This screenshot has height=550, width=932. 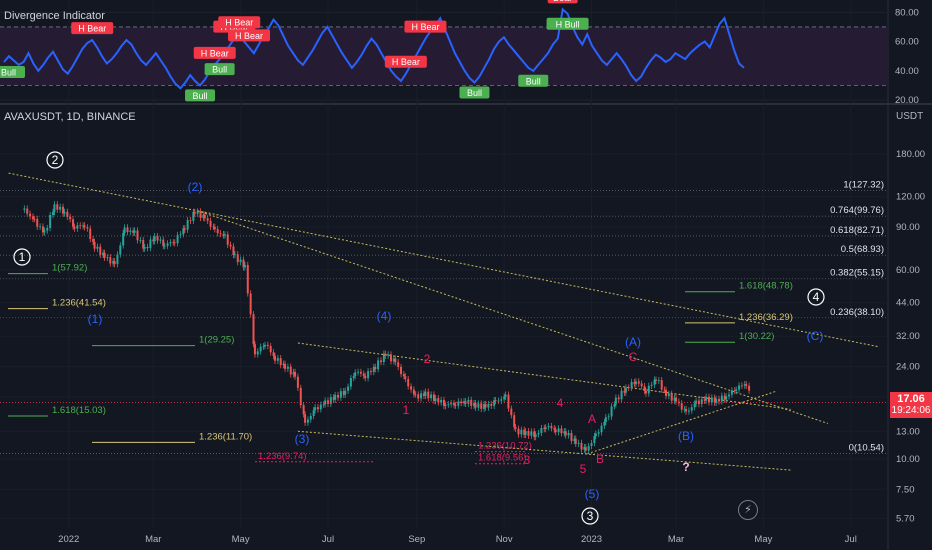 I want to click on goto-realtime-icon: ⚡, so click(x=748, y=510).